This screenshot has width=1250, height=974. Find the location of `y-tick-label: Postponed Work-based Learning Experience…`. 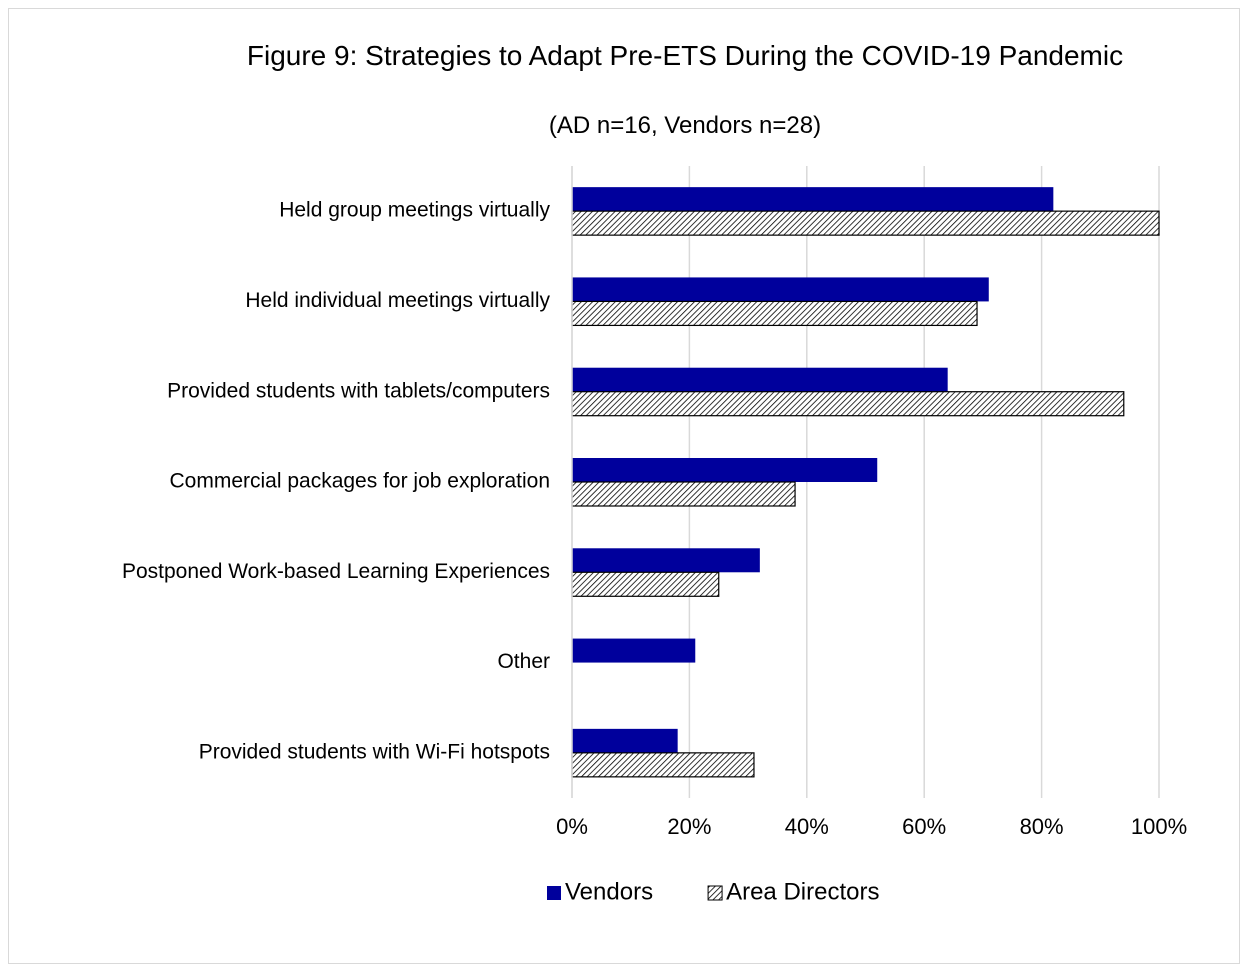

y-tick-label: Postponed Work-based Learning Experience… is located at coordinates (336, 571).